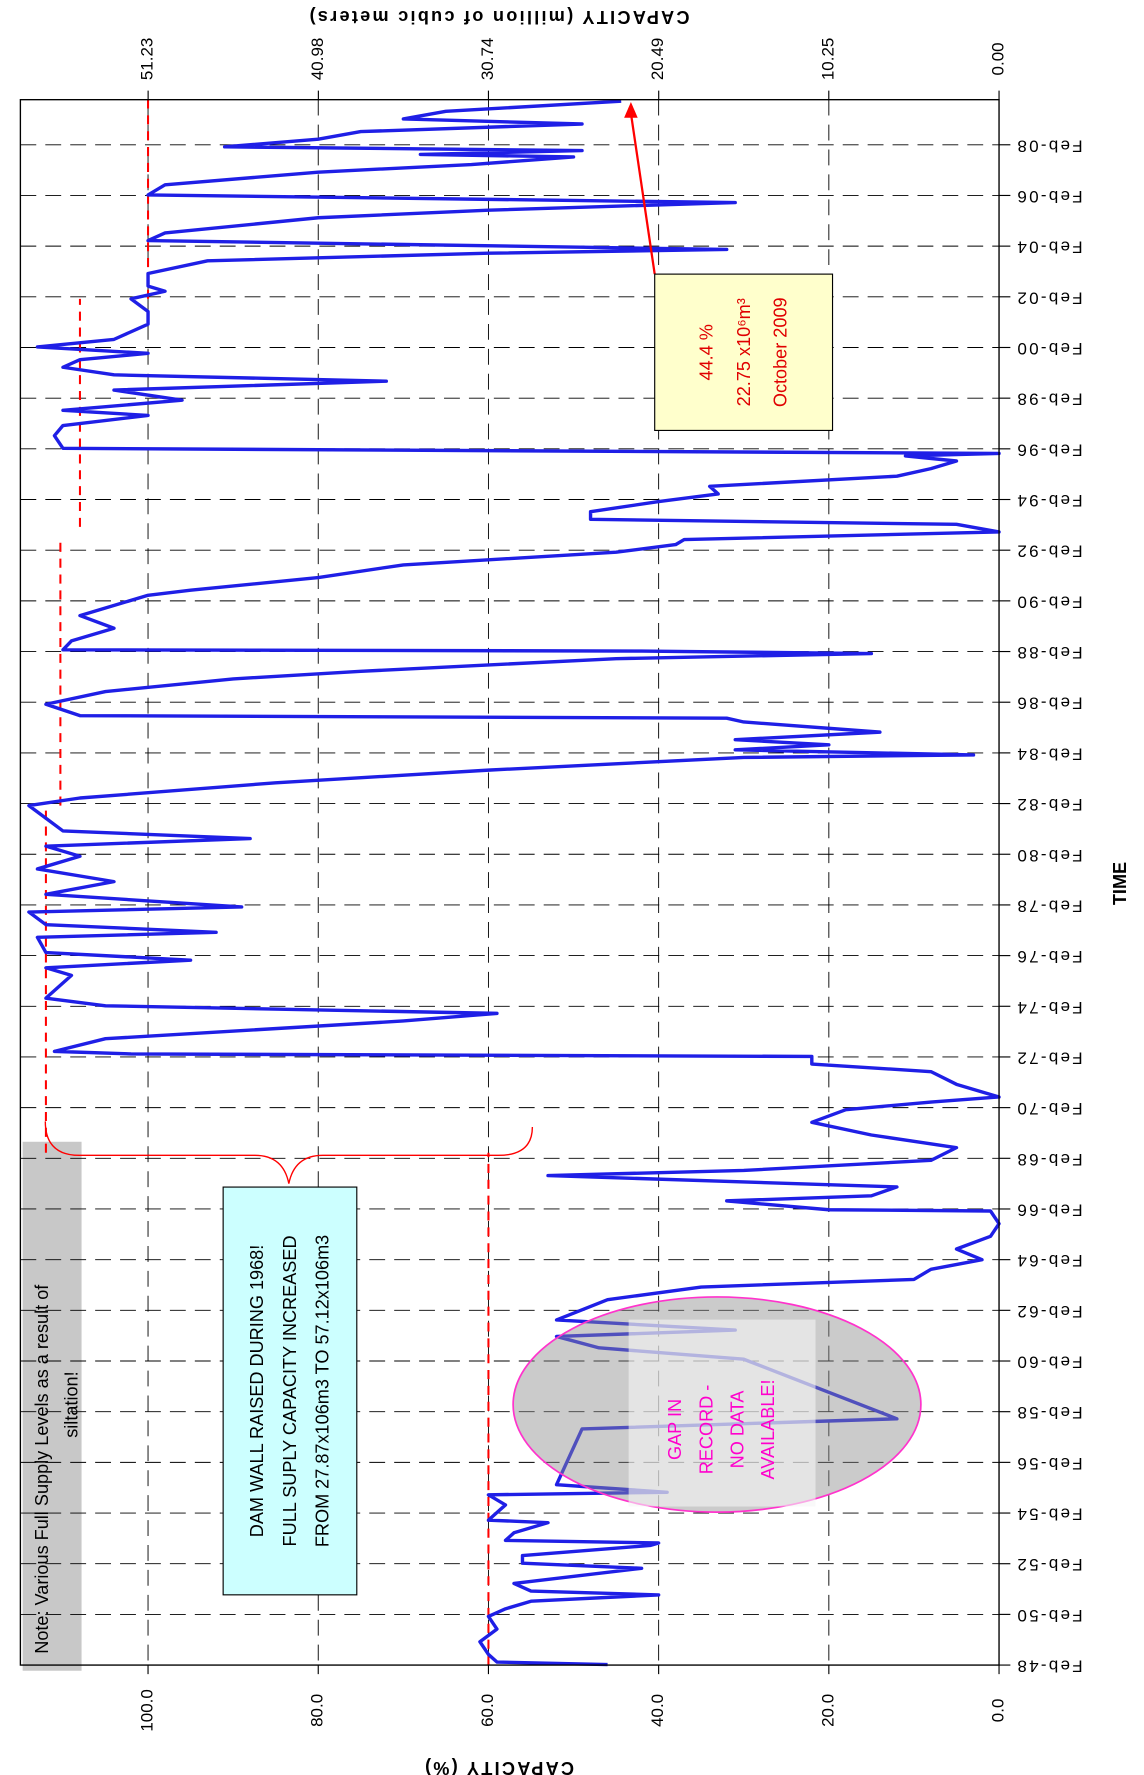 This screenshot has width=1144, height=1775. What do you see at coordinates (1048, 905) in the screenshot?
I see `x-tick-label: Feb-78` at bounding box center [1048, 905].